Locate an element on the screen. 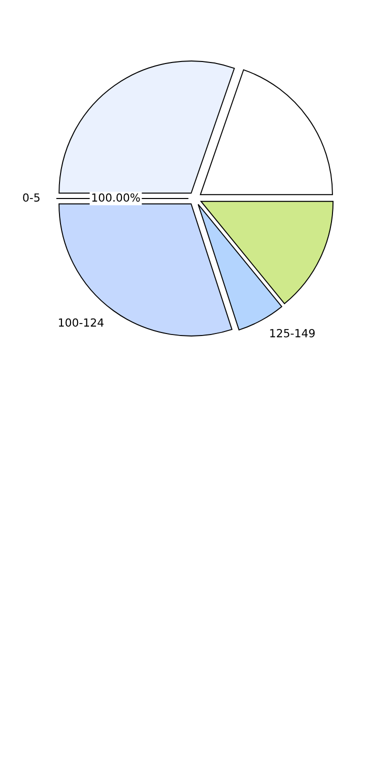 The height and width of the screenshot is (780, 390). category-label: 0-5 is located at coordinates (31, 197).